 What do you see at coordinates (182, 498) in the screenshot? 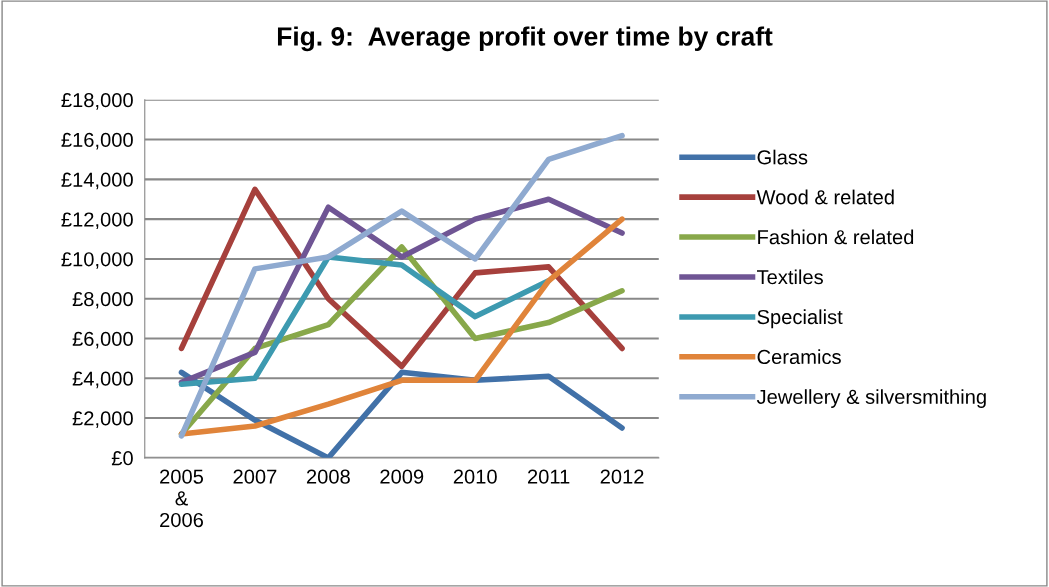
I see `x-tick-label: 2005 & 2006` at bounding box center [182, 498].